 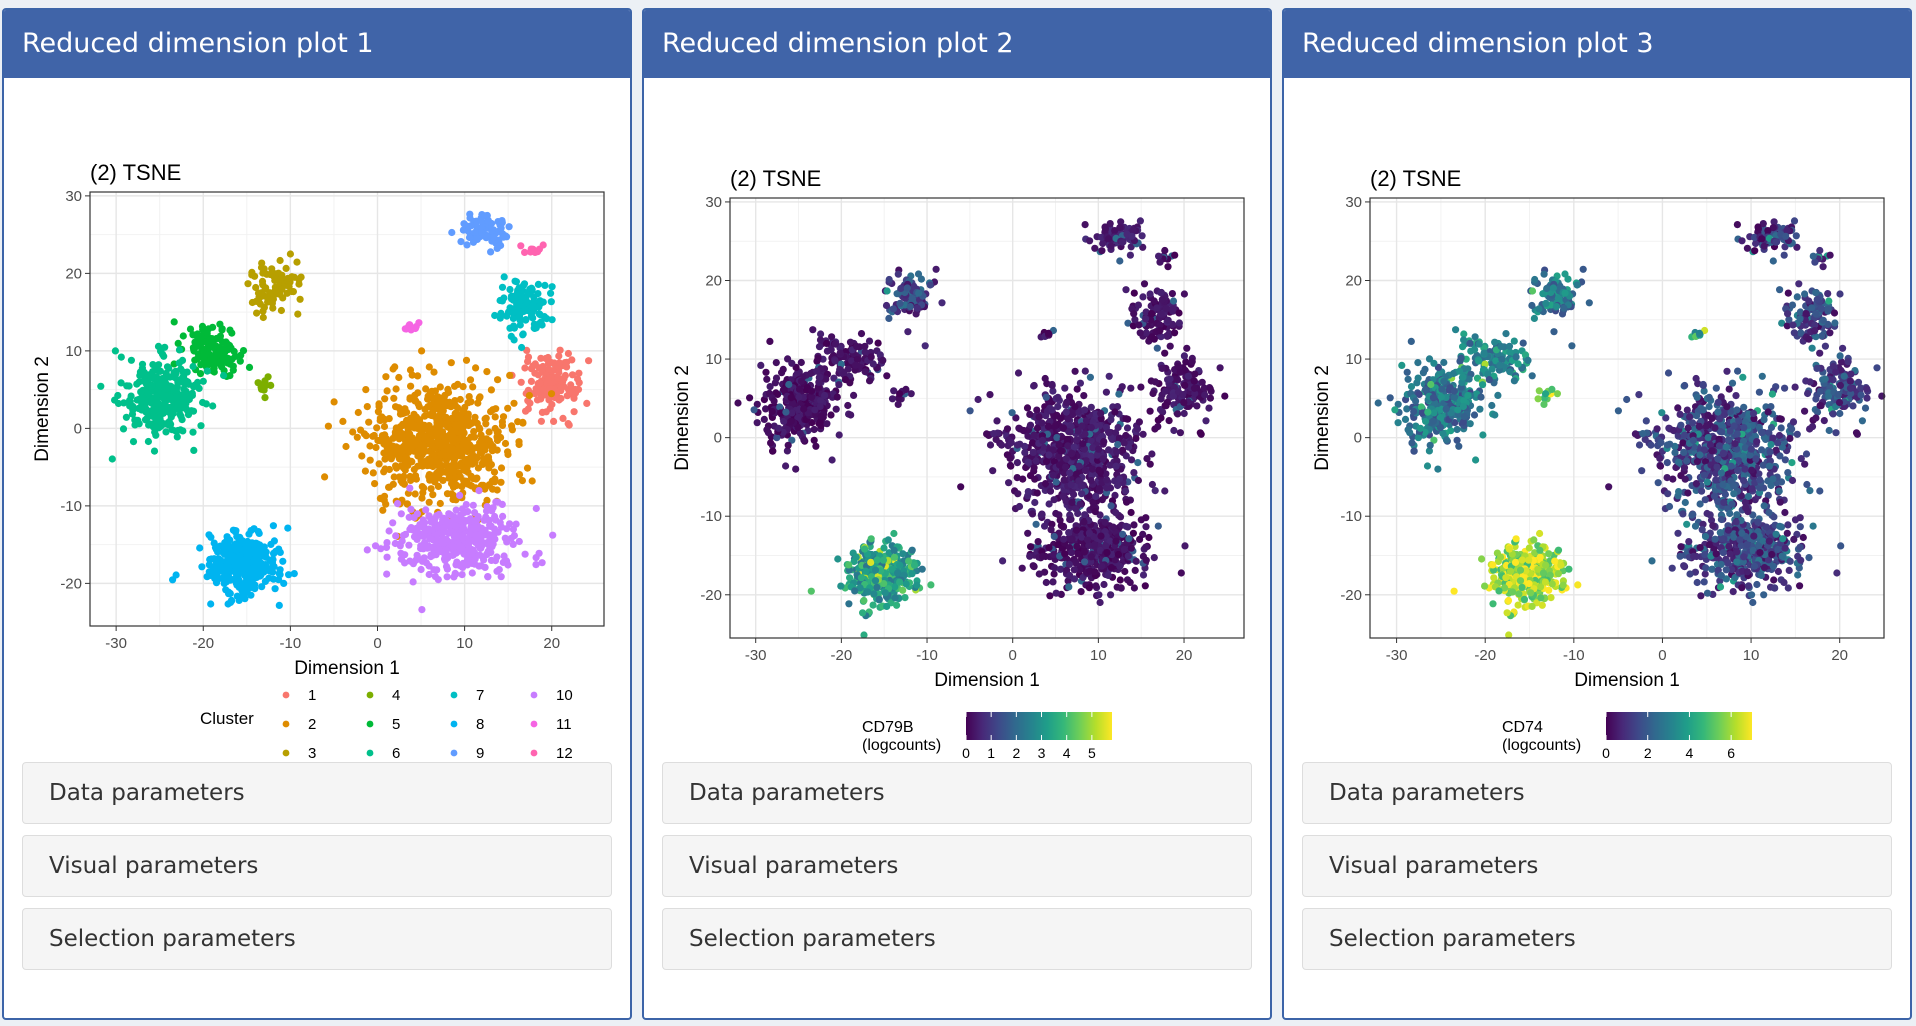 What do you see at coordinates (711, 595) in the screenshot?
I see `y-tick-label: -20` at bounding box center [711, 595].